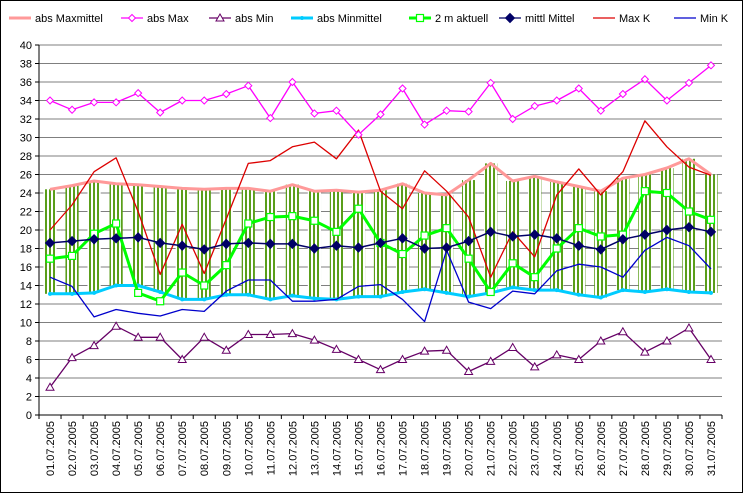 The image size is (743, 493). What do you see at coordinates (139, 448) in the screenshot?
I see `x-tick-label: 05.07.2005` at bounding box center [139, 448].